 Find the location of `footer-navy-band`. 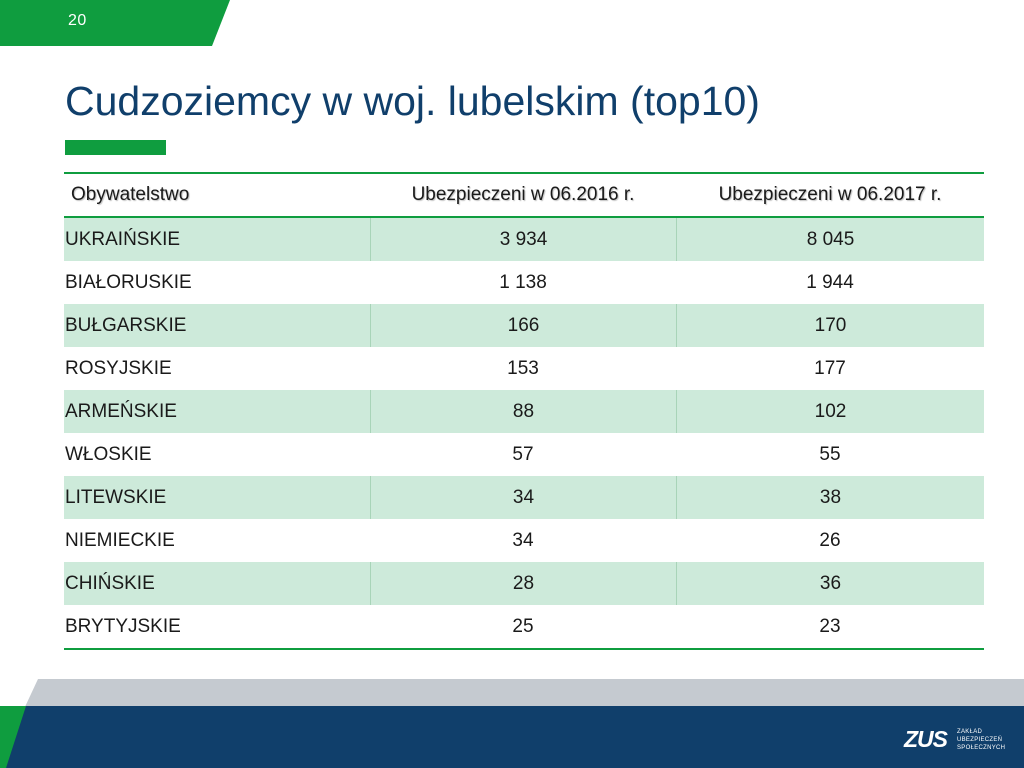

footer-navy-band is located at coordinates (512, 737).